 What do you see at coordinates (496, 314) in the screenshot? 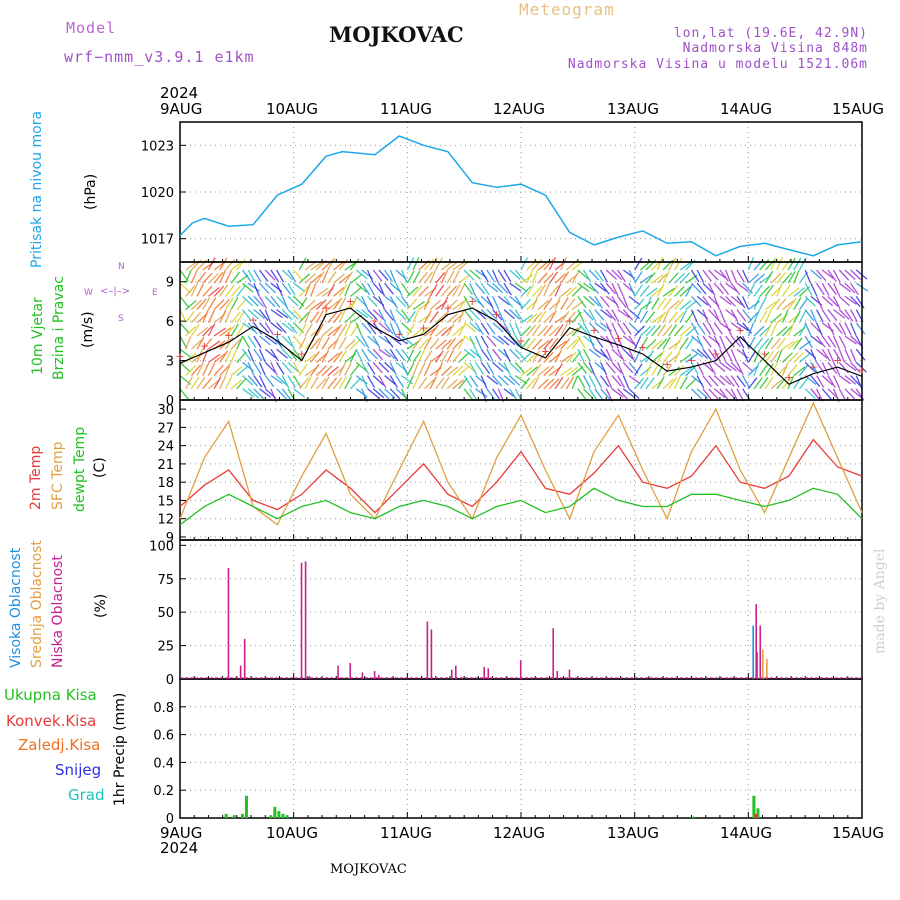
I see `wind-gust-mark: +` at bounding box center [496, 314].